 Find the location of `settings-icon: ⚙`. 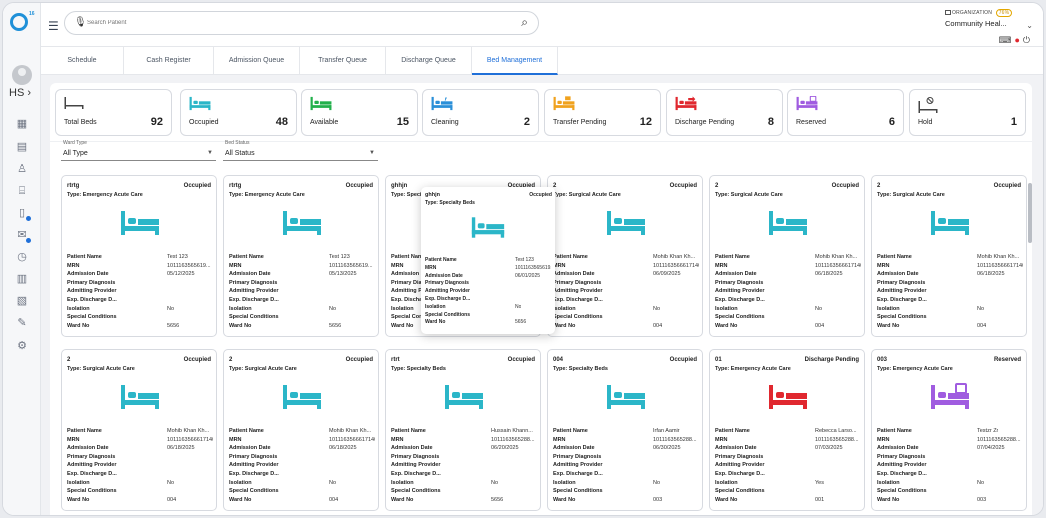

settings-icon: ⚙ is located at coordinates (22, 346).